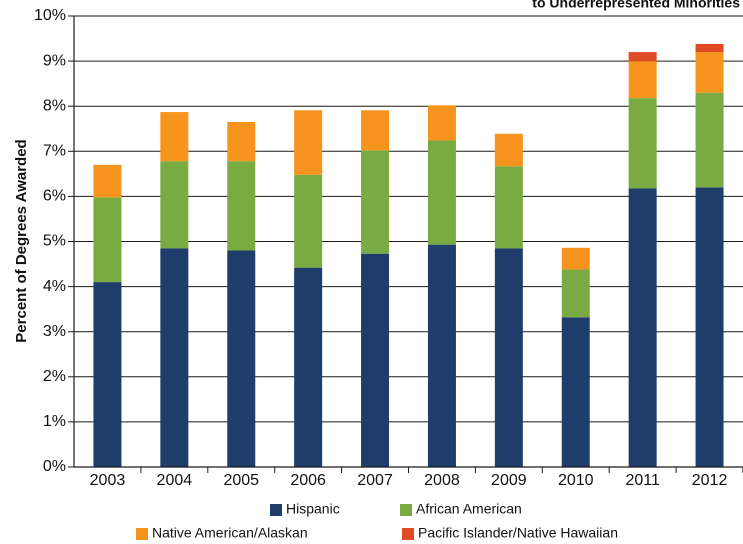  I want to click on x-tick-label: 2004, so click(175, 480).